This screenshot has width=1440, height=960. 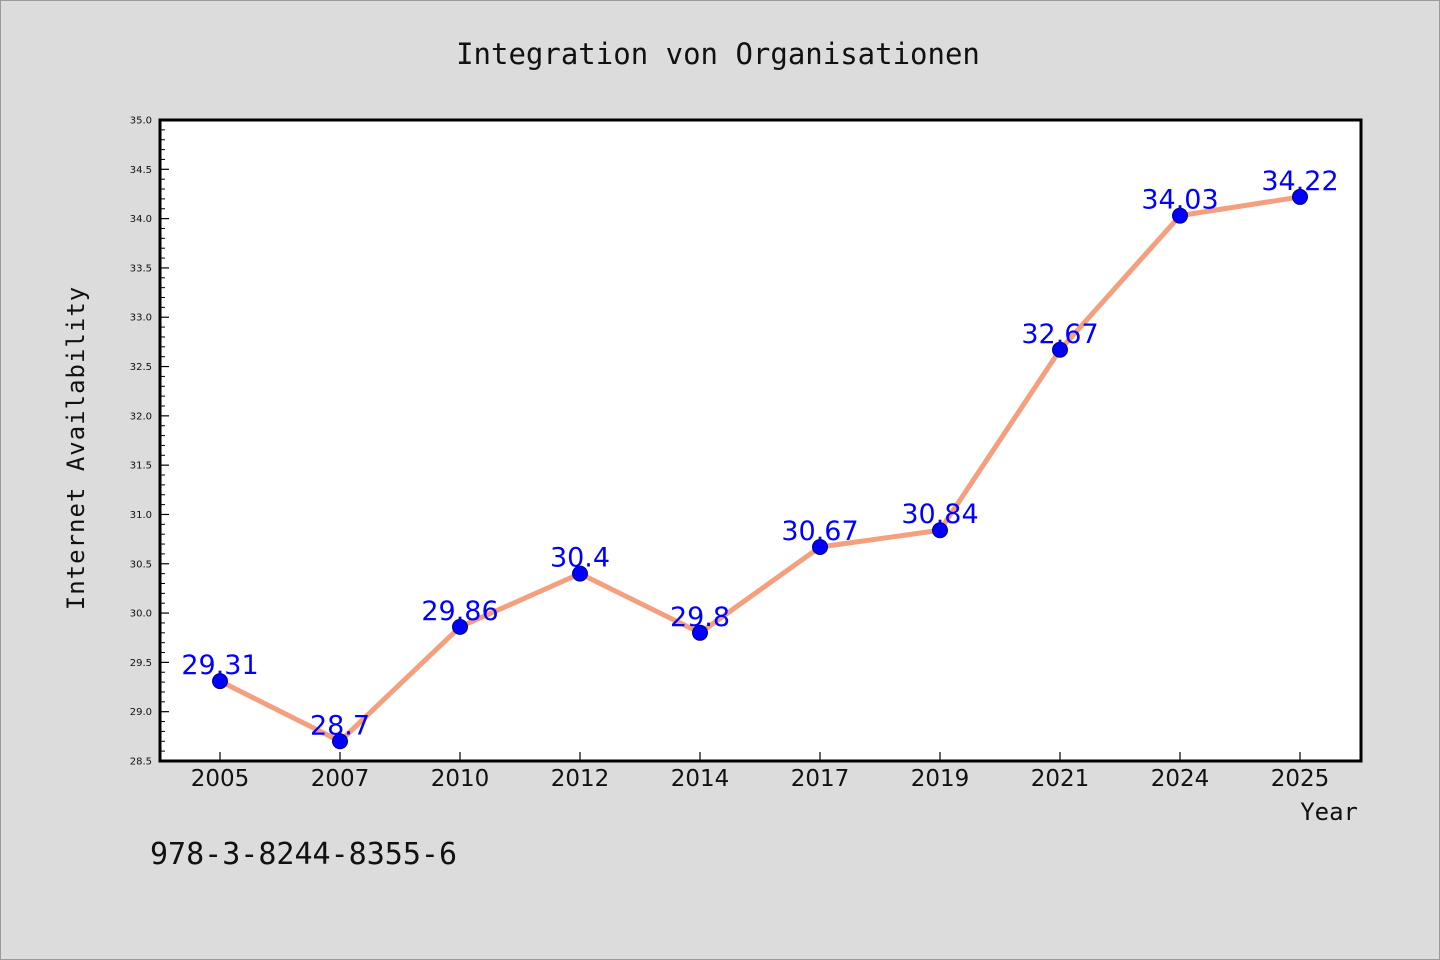 What do you see at coordinates (141, 762) in the screenshot?
I see `y-tick-label: 28.5` at bounding box center [141, 762].